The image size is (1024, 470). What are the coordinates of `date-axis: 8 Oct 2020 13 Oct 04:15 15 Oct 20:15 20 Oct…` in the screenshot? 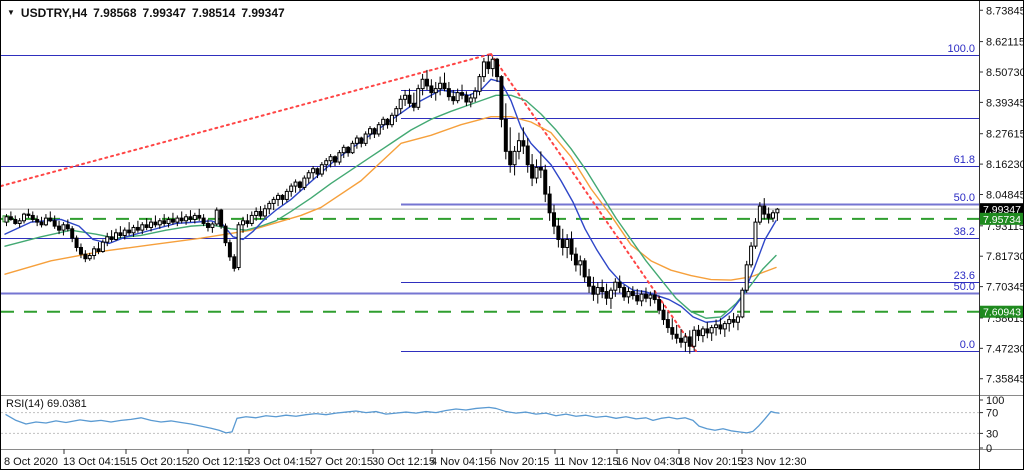 It's located at (405, 458).